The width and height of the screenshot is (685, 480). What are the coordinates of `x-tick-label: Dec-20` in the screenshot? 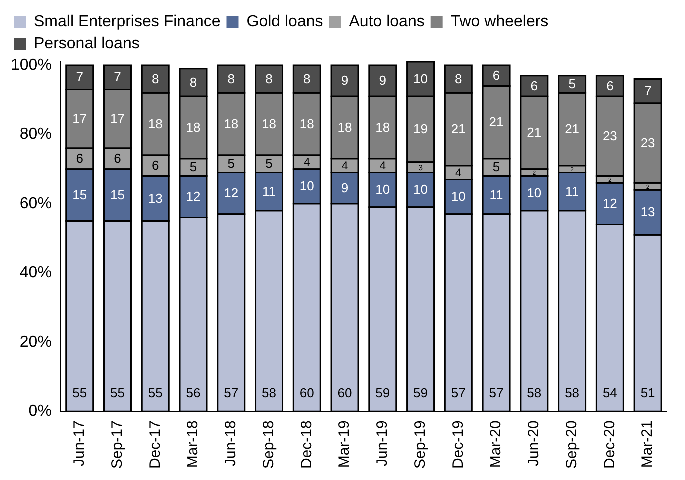 It's located at (609, 444).